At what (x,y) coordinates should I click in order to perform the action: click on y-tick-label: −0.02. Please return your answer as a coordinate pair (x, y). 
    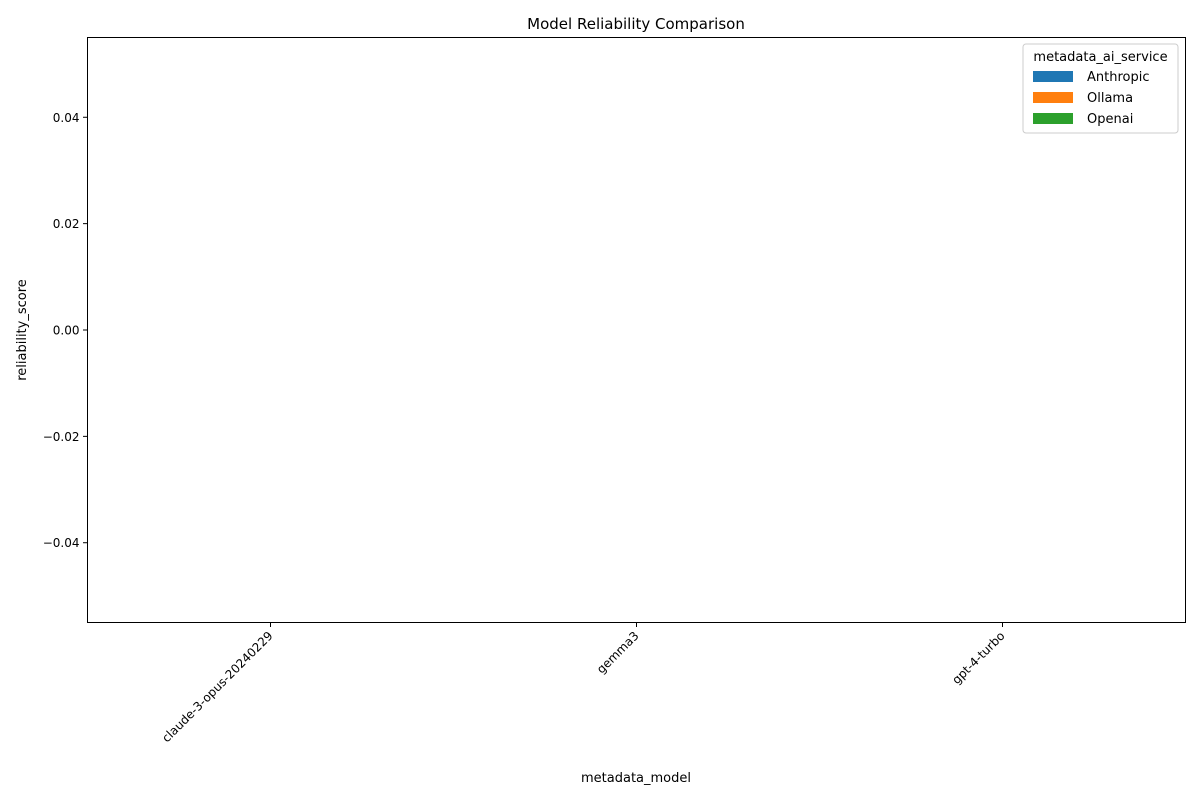
    Looking at the image, I should click on (61, 437).